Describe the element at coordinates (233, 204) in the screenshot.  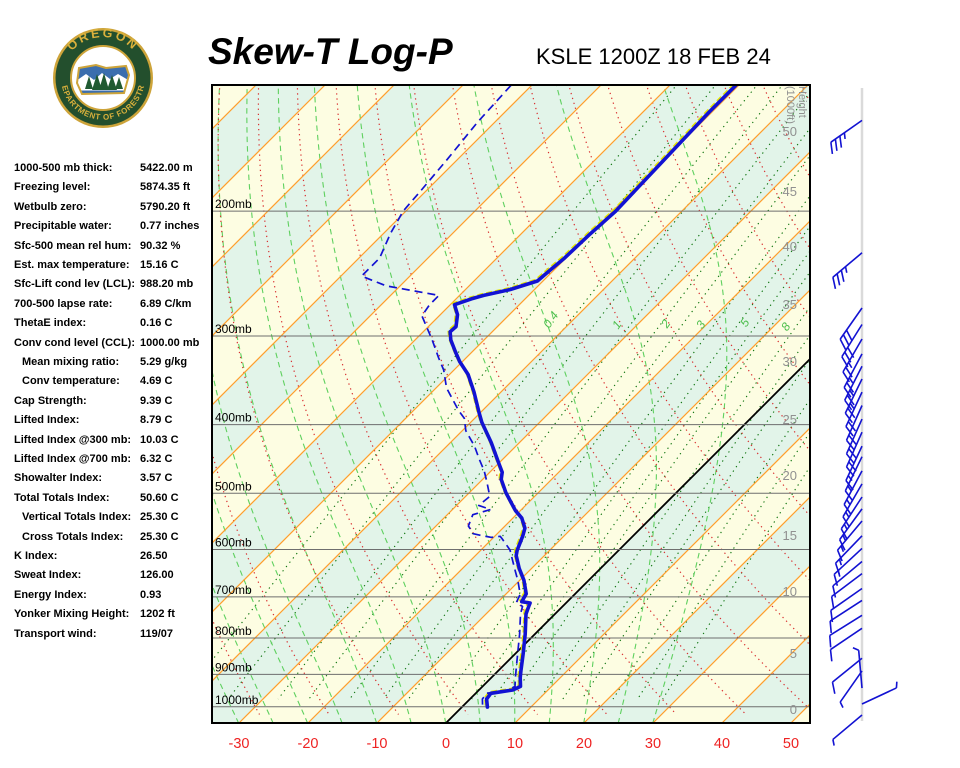
I see `pressure-label: 200mb` at that location.